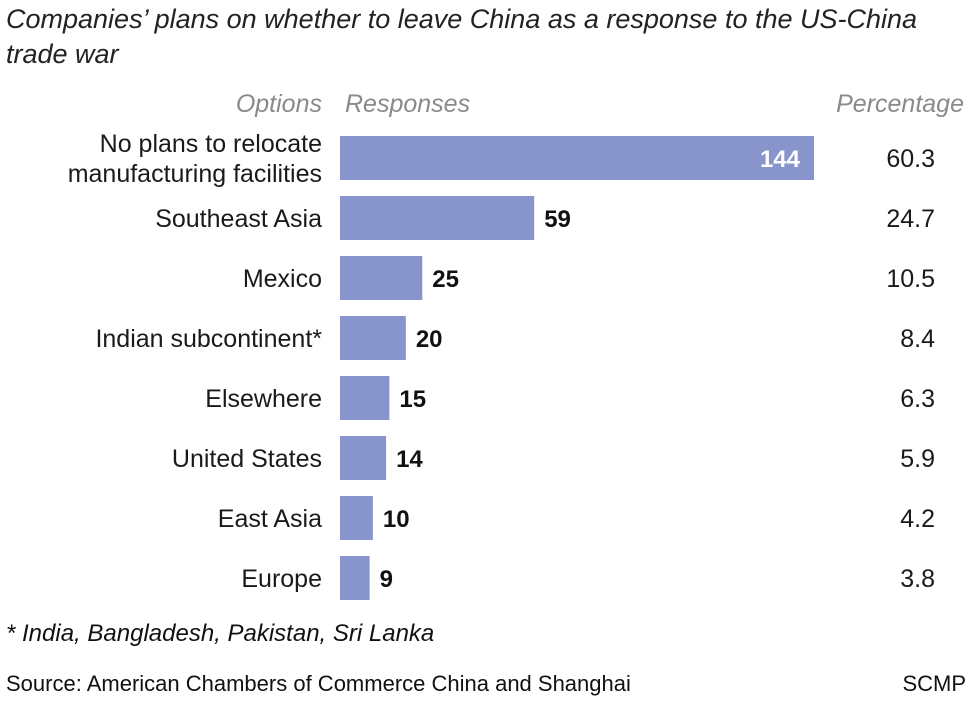 Image resolution: width=972 pixels, height=702 pixels. Describe the element at coordinates (208, 339) in the screenshot. I see `category-label: Indian subcontinent*` at that location.